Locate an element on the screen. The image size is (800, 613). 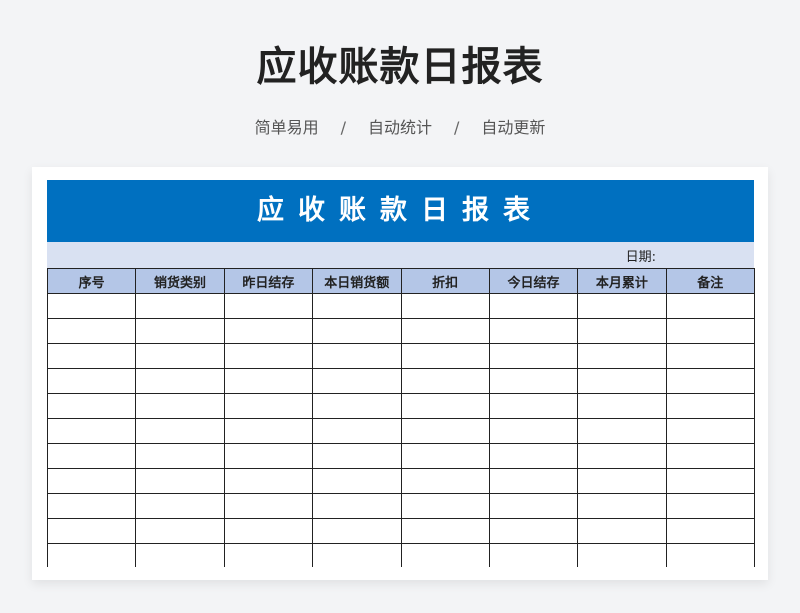
date-label: 日期: is located at coordinates (640, 257).